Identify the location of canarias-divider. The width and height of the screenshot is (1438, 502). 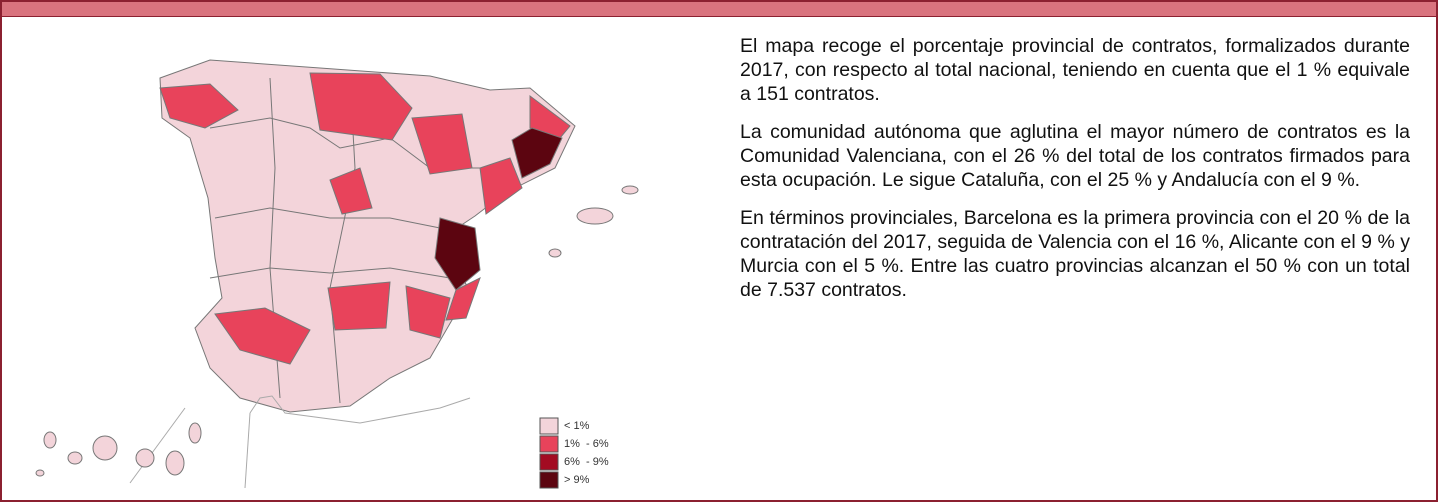
(157, 445).